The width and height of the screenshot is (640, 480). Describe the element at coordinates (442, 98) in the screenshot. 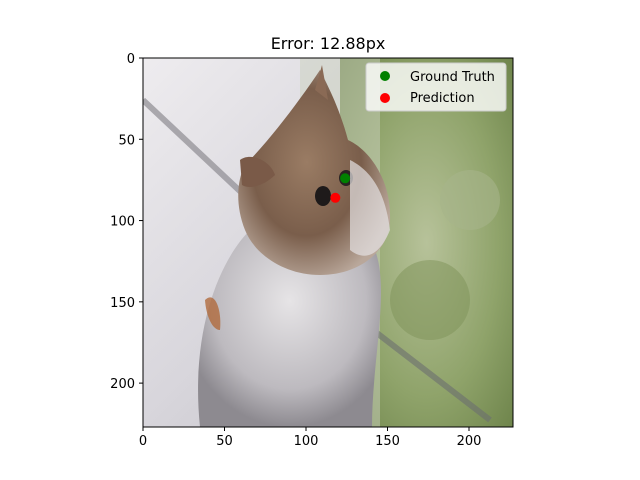

I see `legend-label-prediction: Prediction` at that location.